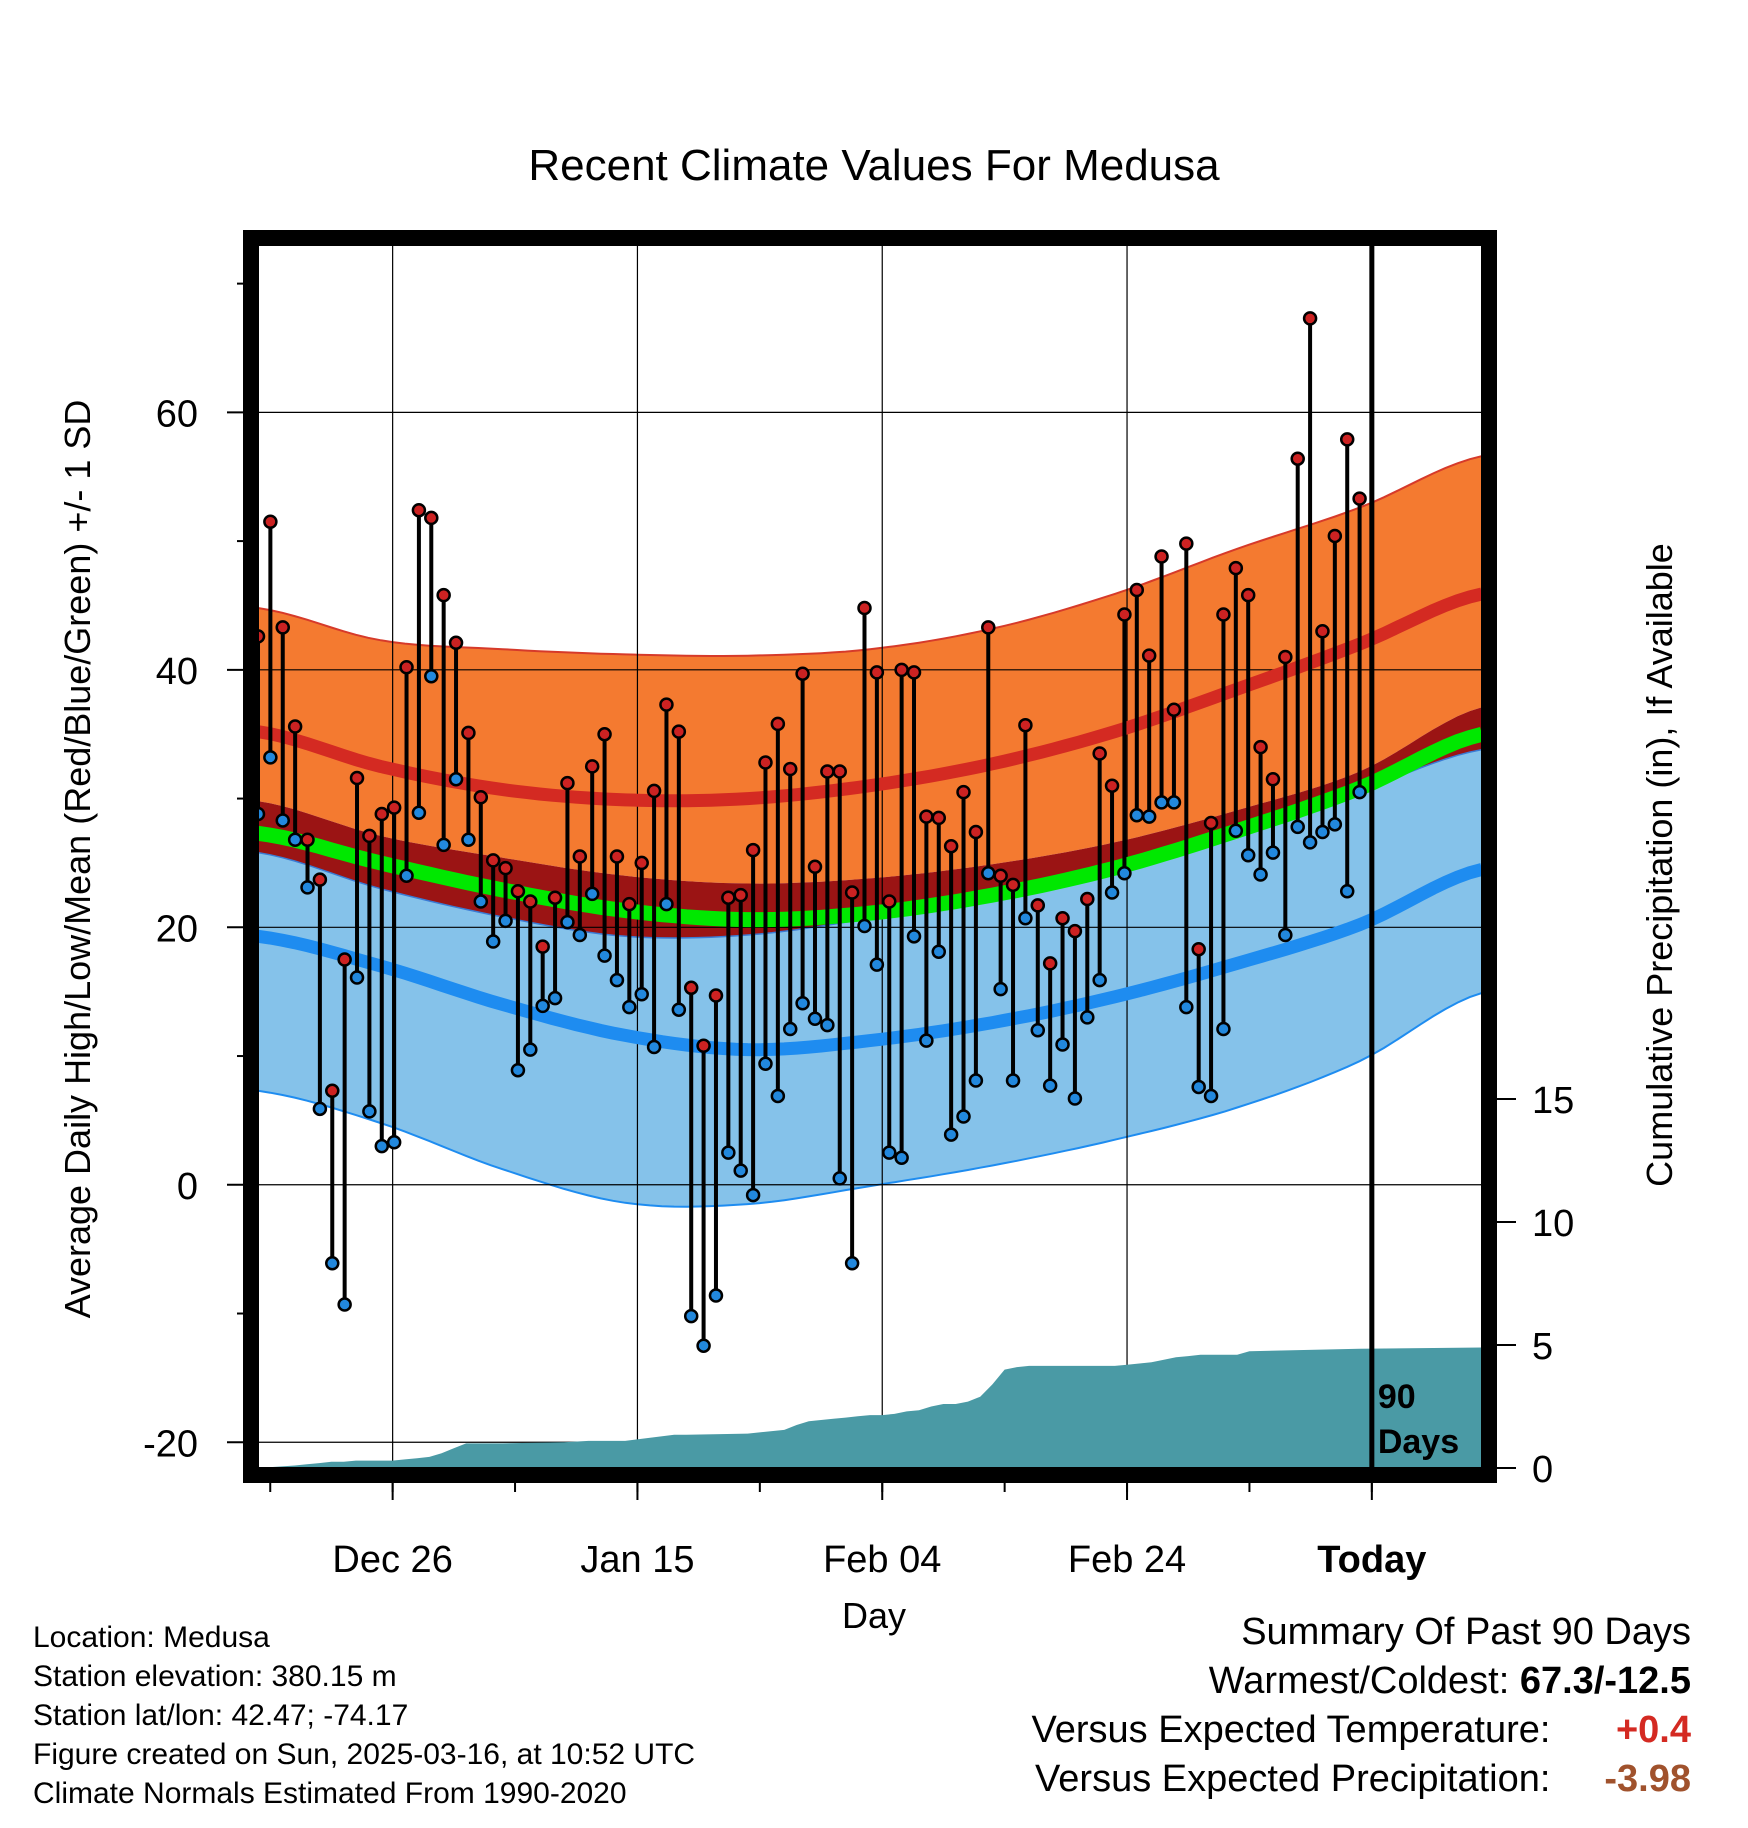 This screenshot has height=1828, width=1748. Describe the element at coordinates (1605, 1681) in the screenshot. I see `warm-cold-value: 67.3/-12.5` at that location.